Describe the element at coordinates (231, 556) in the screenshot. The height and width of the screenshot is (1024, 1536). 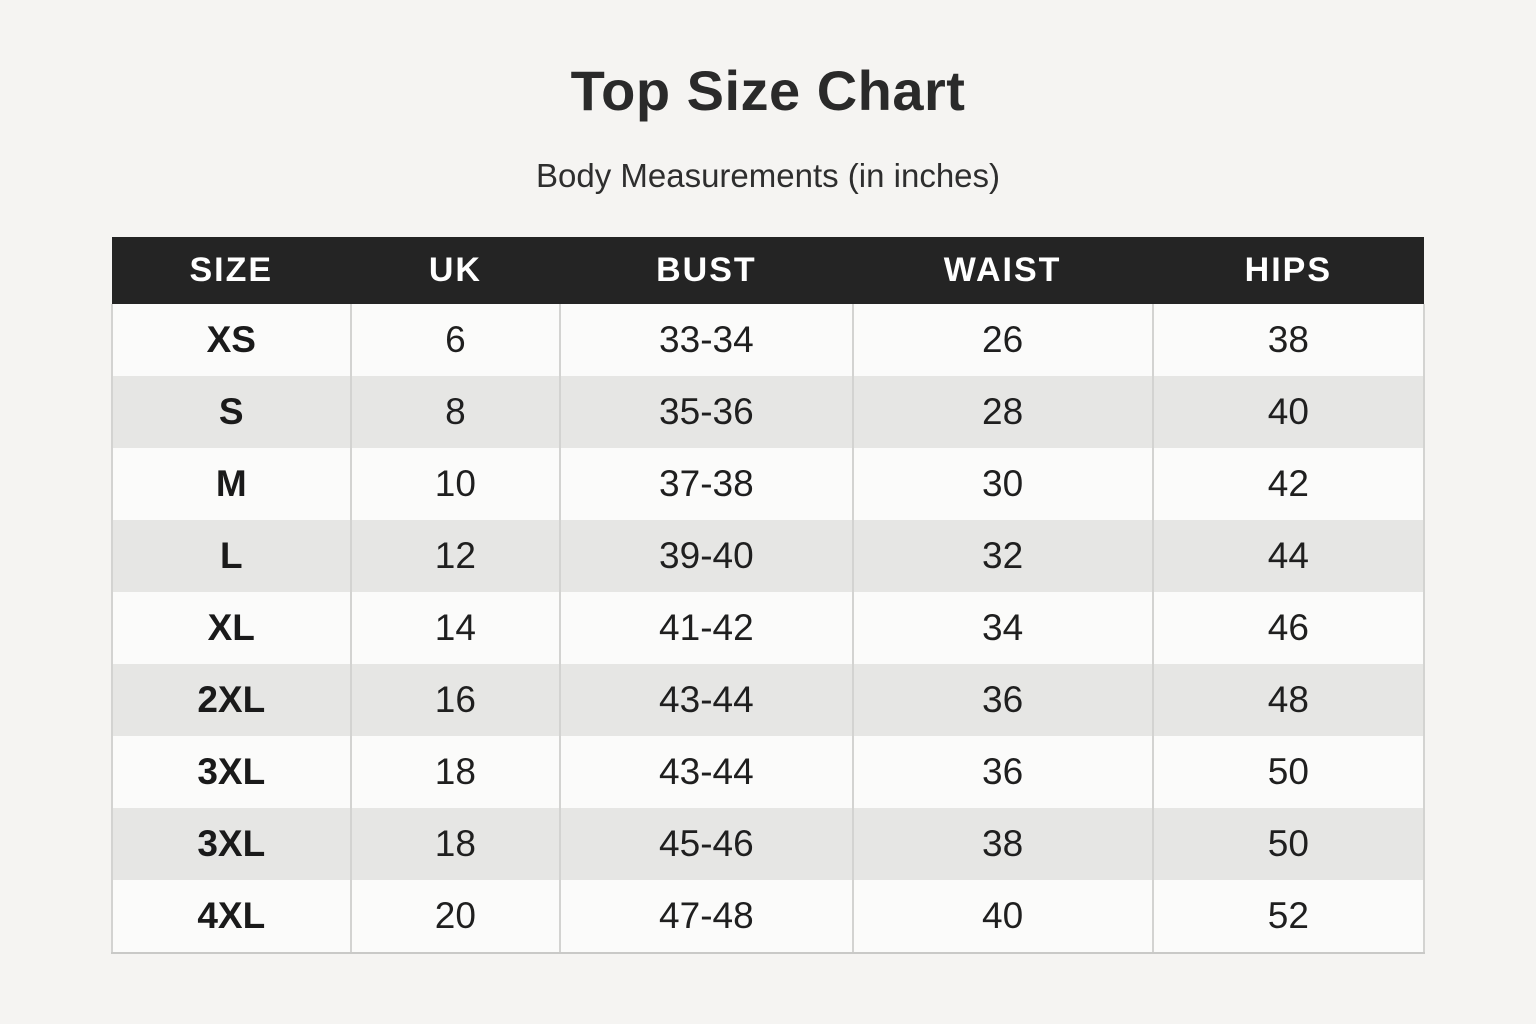
I see `size-label-cell: L` at that location.